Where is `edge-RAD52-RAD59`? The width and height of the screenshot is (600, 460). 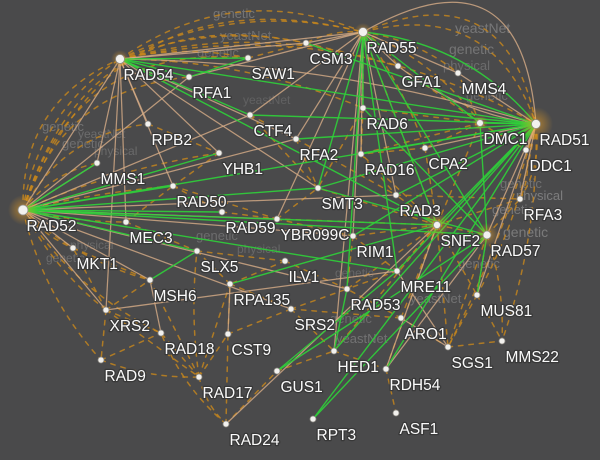
edge-RAD52-RAD59 is located at coordinates (122, 211).